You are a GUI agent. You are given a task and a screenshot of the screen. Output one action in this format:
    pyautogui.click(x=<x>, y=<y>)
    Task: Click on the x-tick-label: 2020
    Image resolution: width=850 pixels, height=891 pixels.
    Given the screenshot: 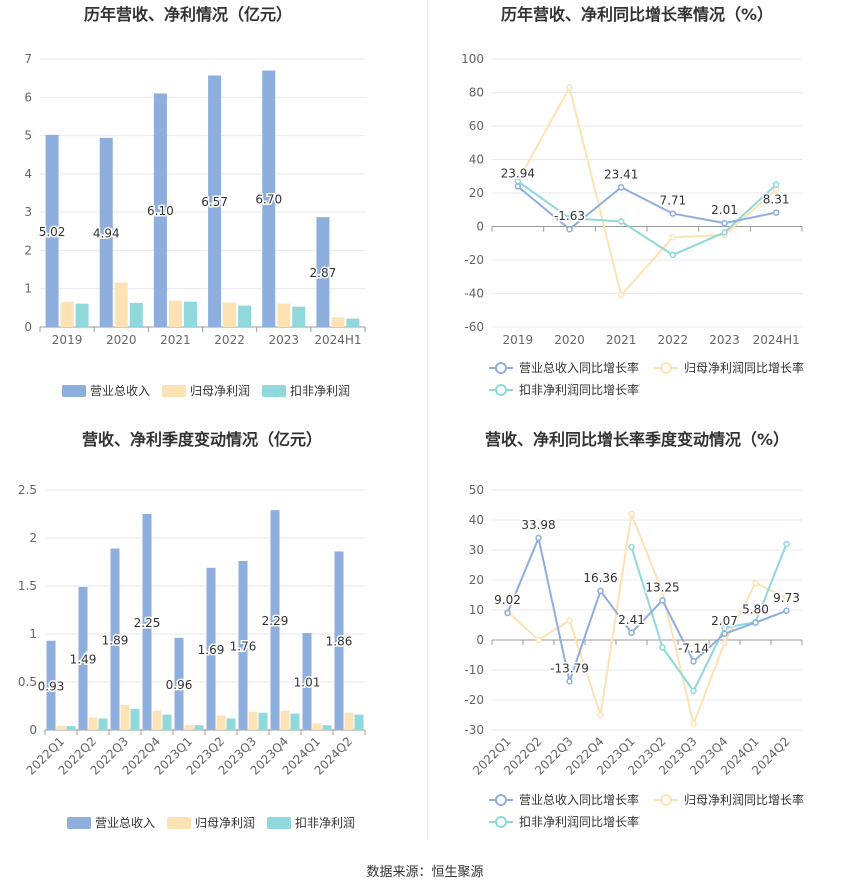 What is the action you would take?
    pyautogui.click(x=569, y=340)
    